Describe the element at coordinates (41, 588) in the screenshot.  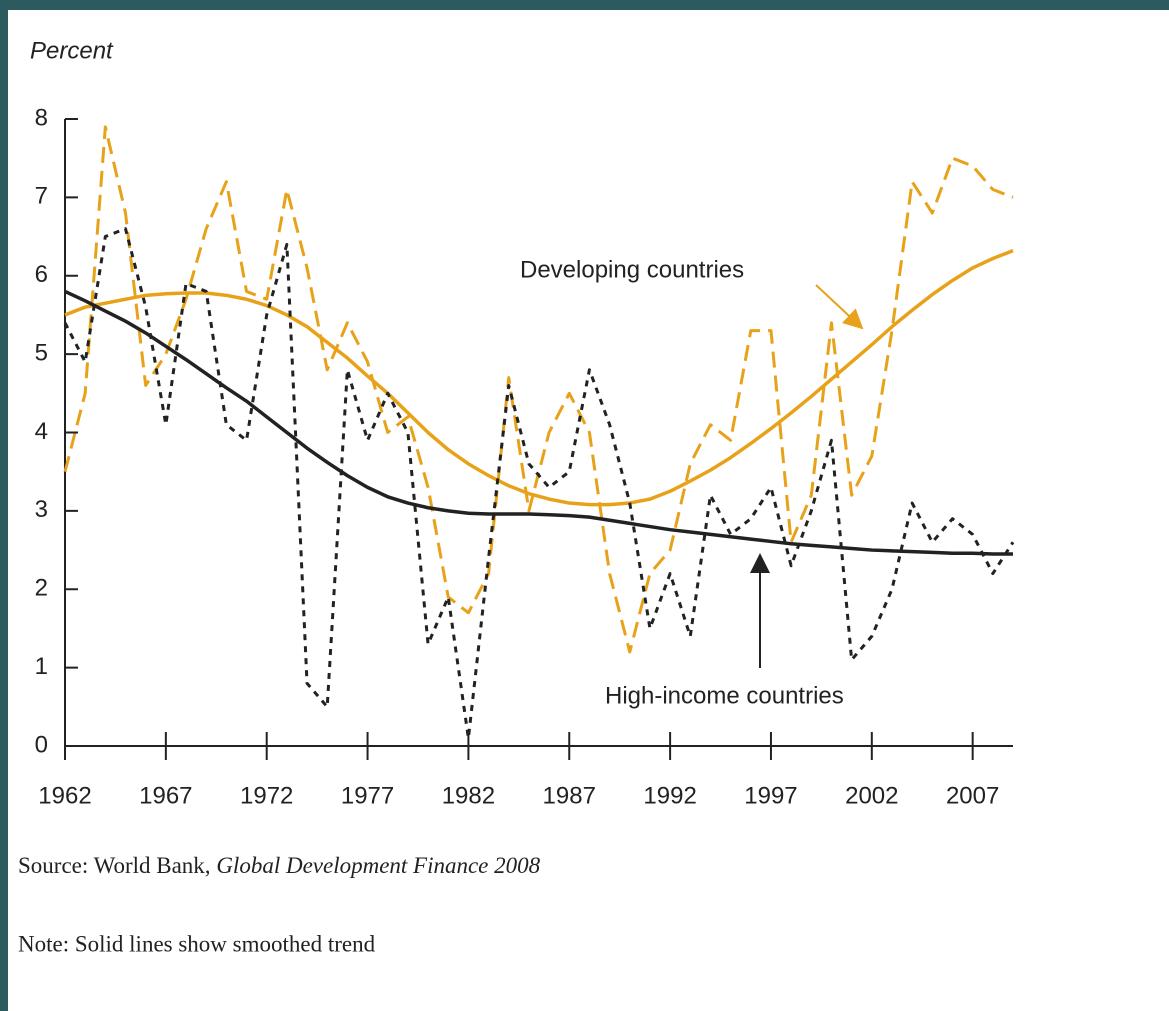
I see `y-tick-label: 2` at that location.